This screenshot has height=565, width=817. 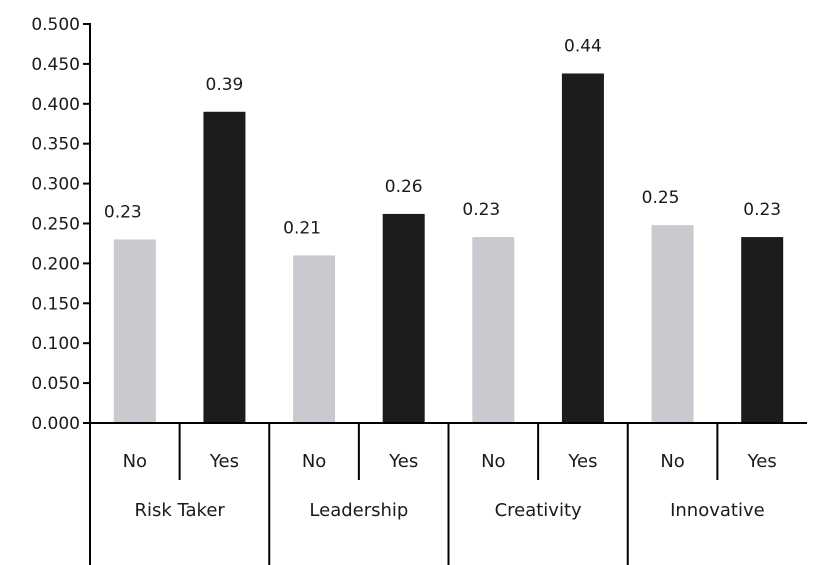 I want to click on y-tick-label: 0.100, so click(x=55, y=344).